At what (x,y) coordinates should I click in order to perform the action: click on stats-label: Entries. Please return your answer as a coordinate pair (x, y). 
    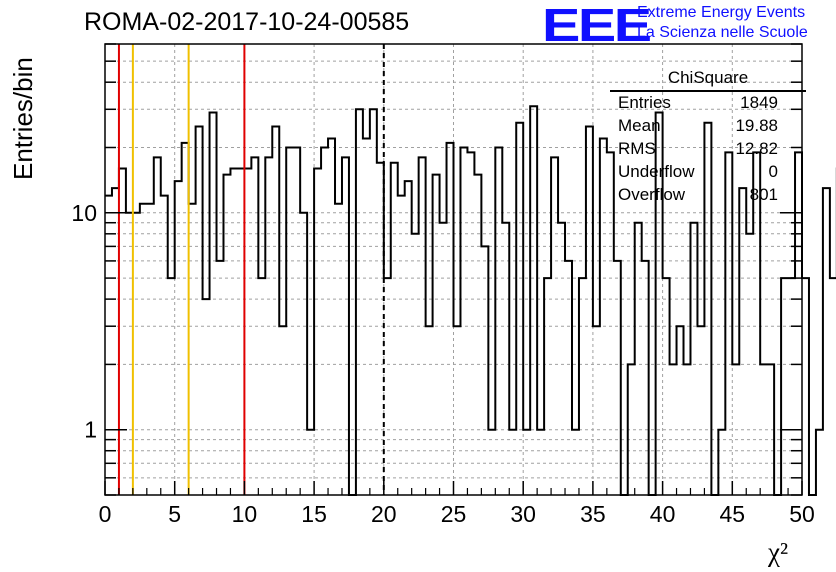
    Looking at the image, I should click on (644, 102).